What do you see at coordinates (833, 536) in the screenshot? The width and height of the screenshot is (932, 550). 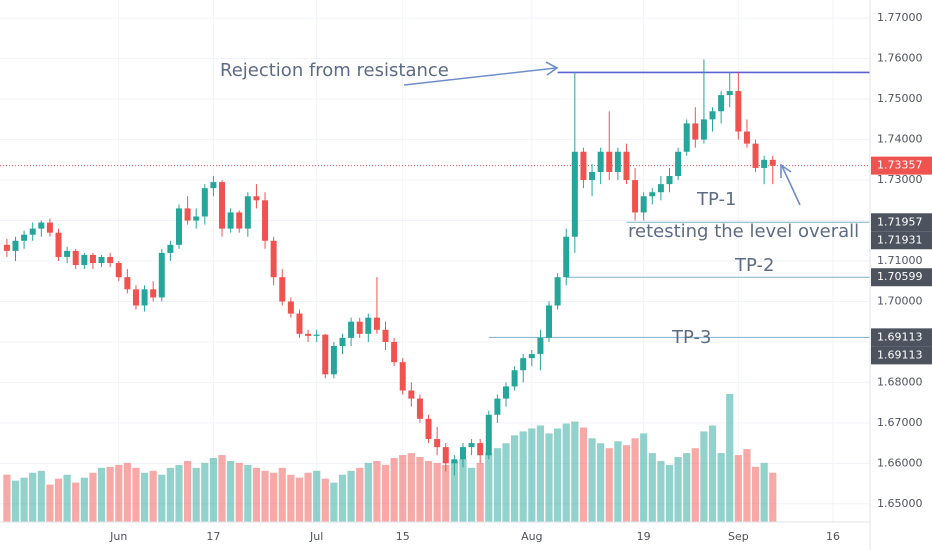 I see `x-tick-label: 16` at bounding box center [833, 536].